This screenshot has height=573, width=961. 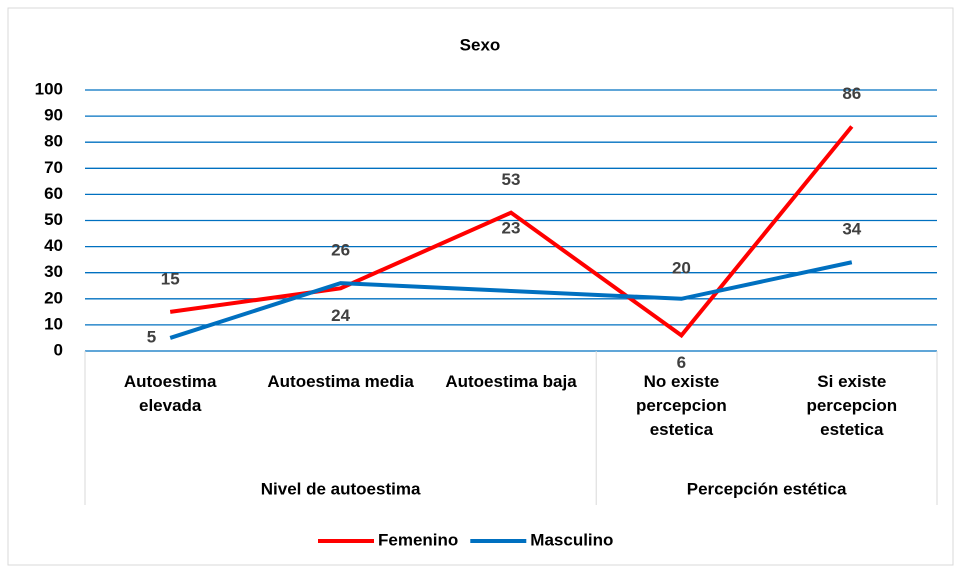 What do you see at coordinates (53, 245) in the screenshot?
I see `y-tick-label: 40` at bounding box center [53, 245].